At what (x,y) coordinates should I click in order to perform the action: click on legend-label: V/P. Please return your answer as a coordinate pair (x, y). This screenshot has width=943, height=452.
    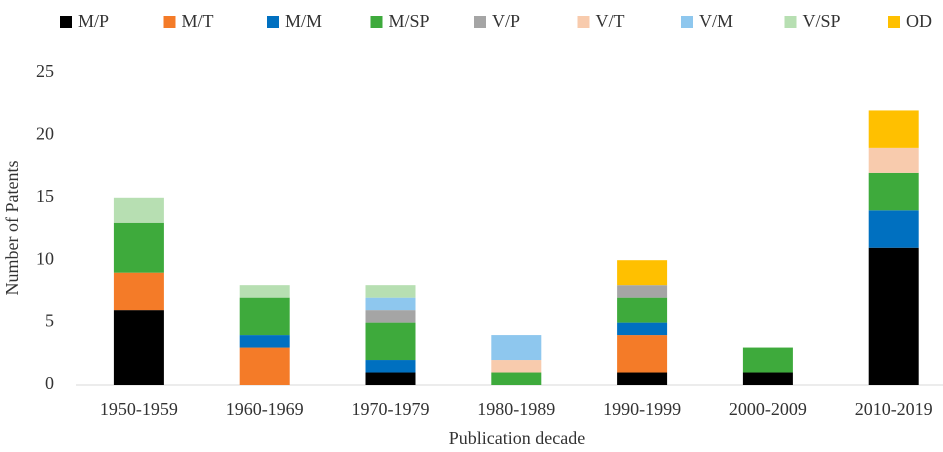
    Looking at the image, I should click on (506, 21).